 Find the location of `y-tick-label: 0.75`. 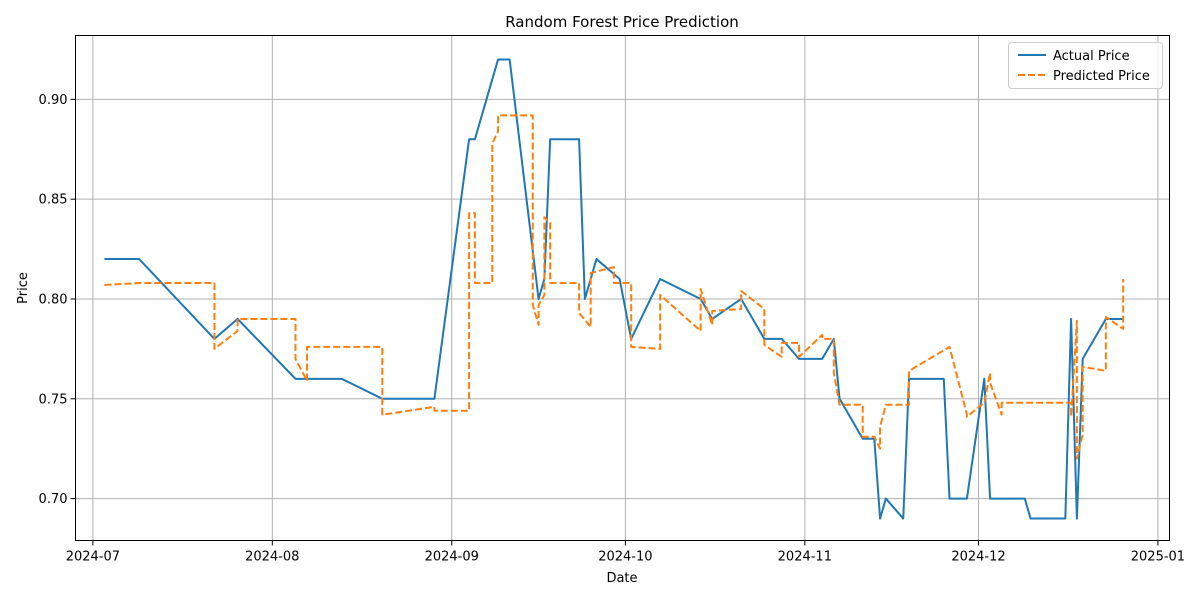

y-tick-label: 0.75 is located at coordinates (53, 399).